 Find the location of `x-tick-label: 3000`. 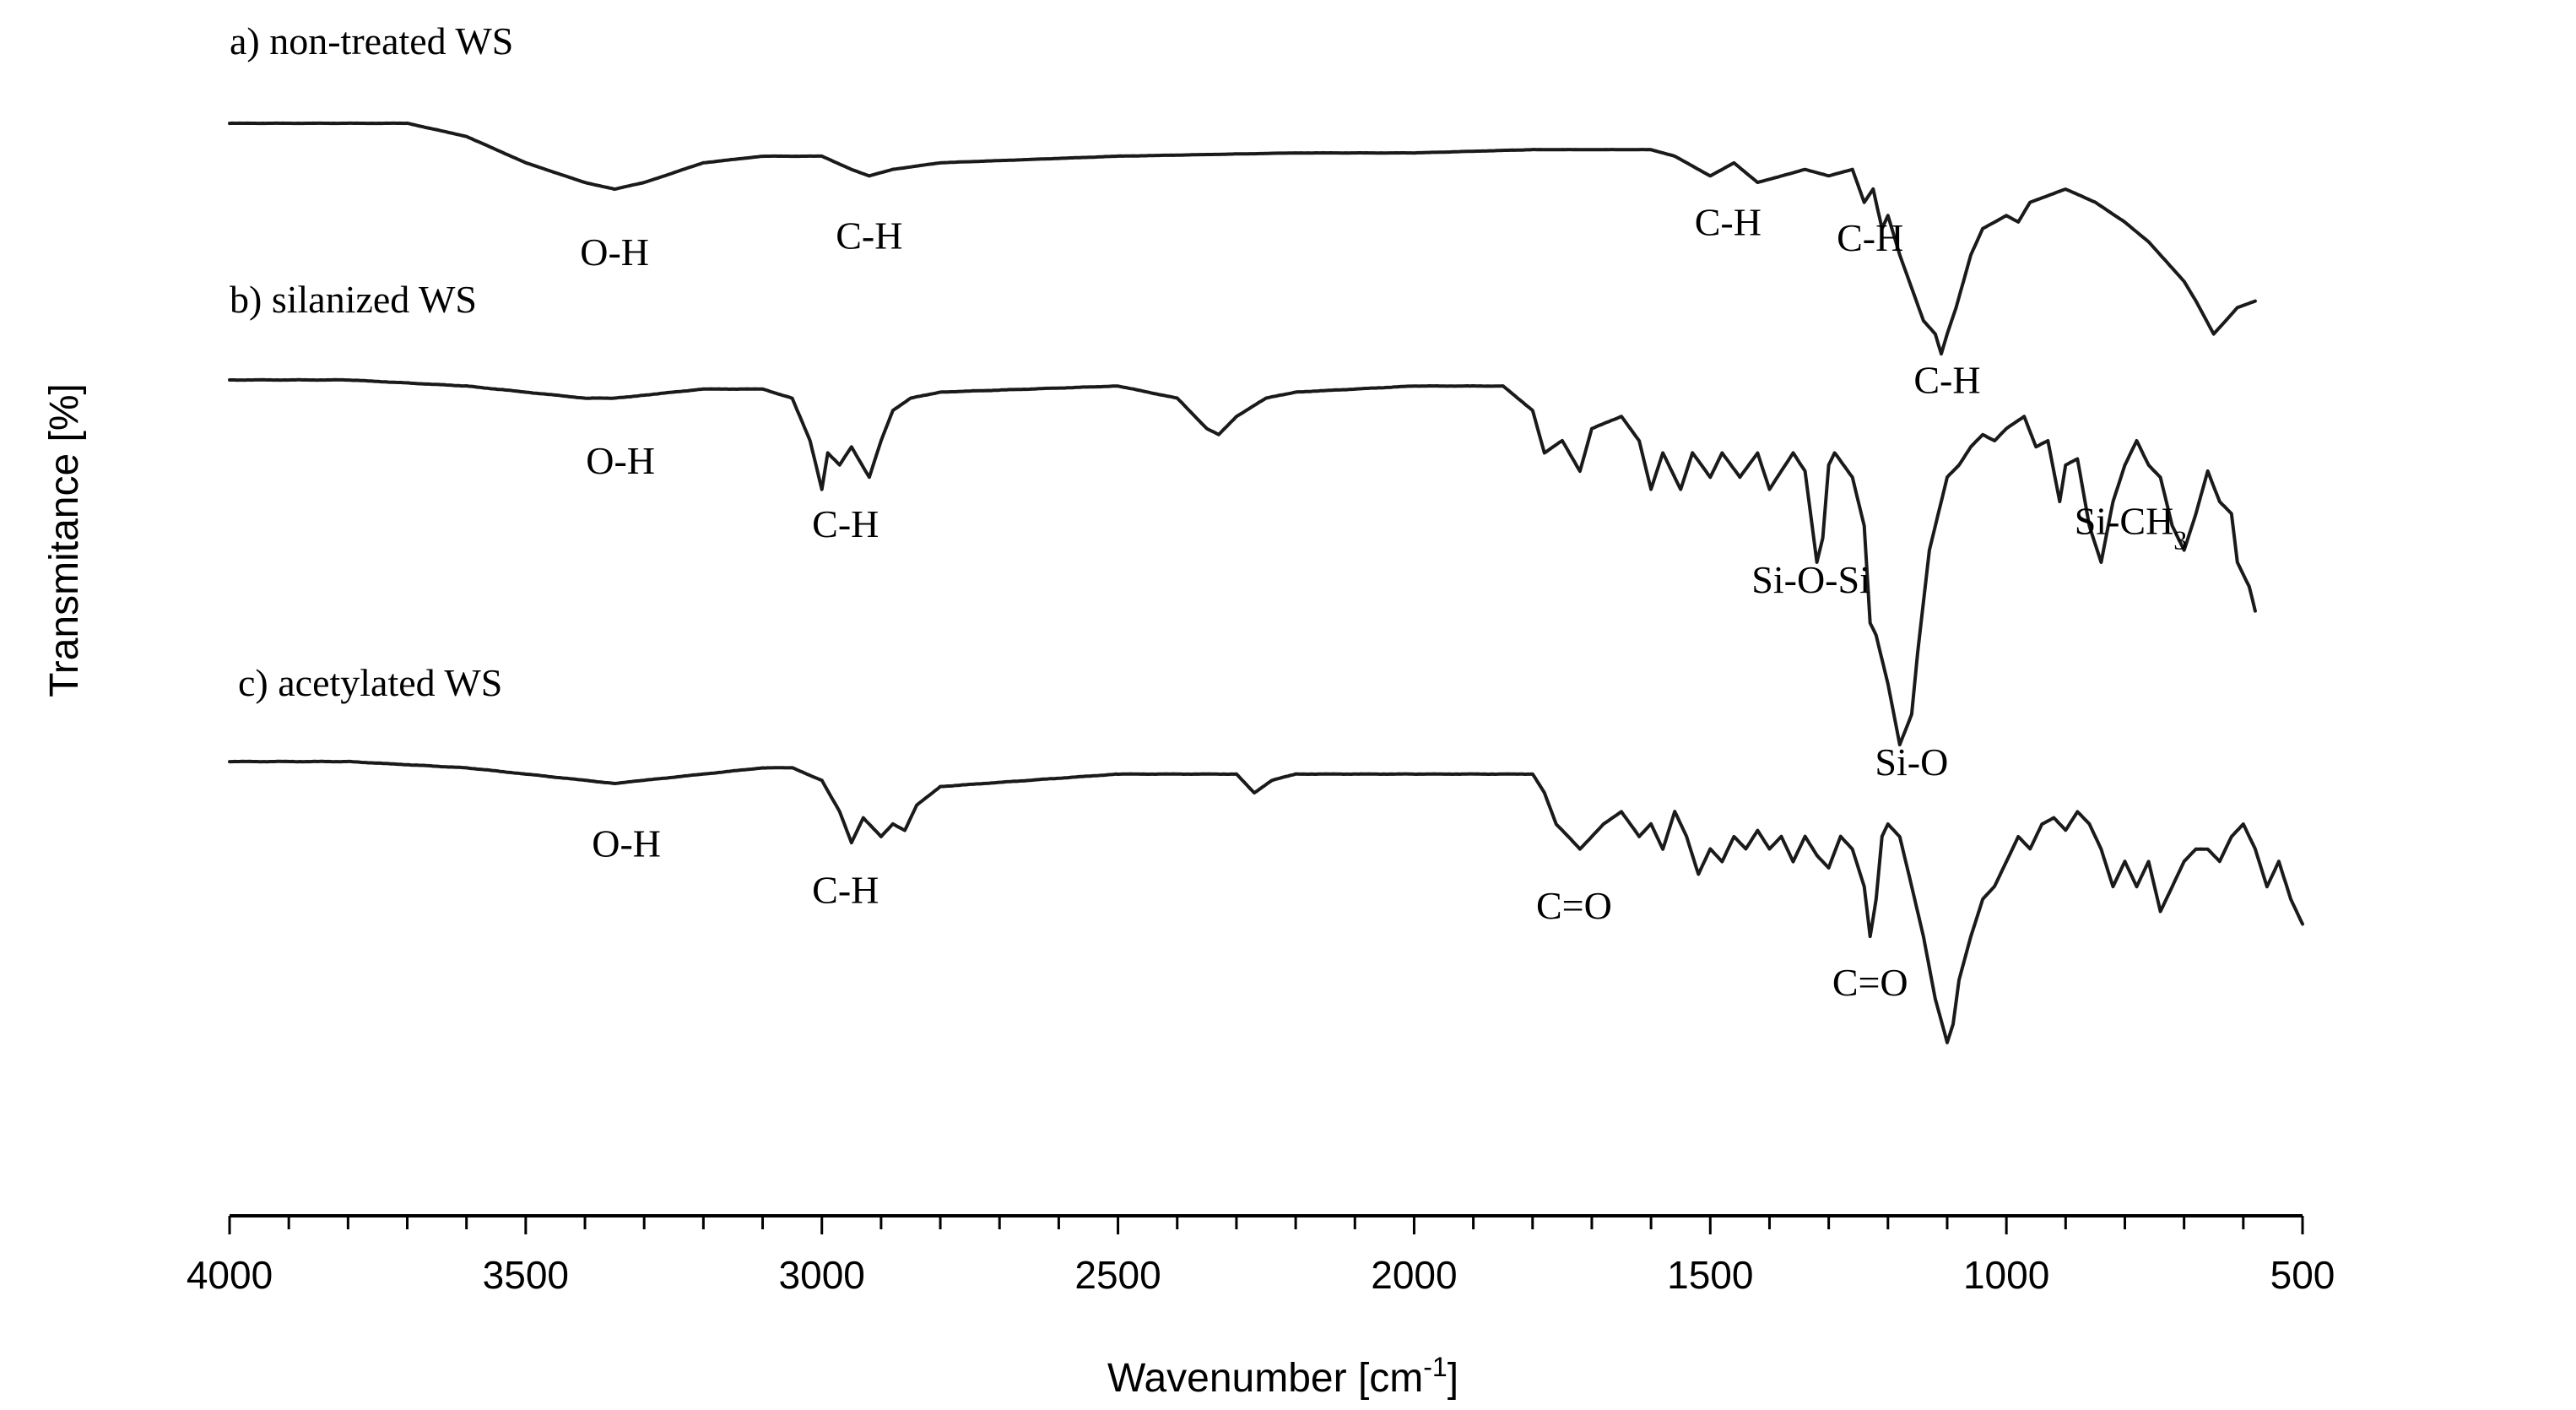

x-tick-label: 3000 is located at coordinates (822, 1275).